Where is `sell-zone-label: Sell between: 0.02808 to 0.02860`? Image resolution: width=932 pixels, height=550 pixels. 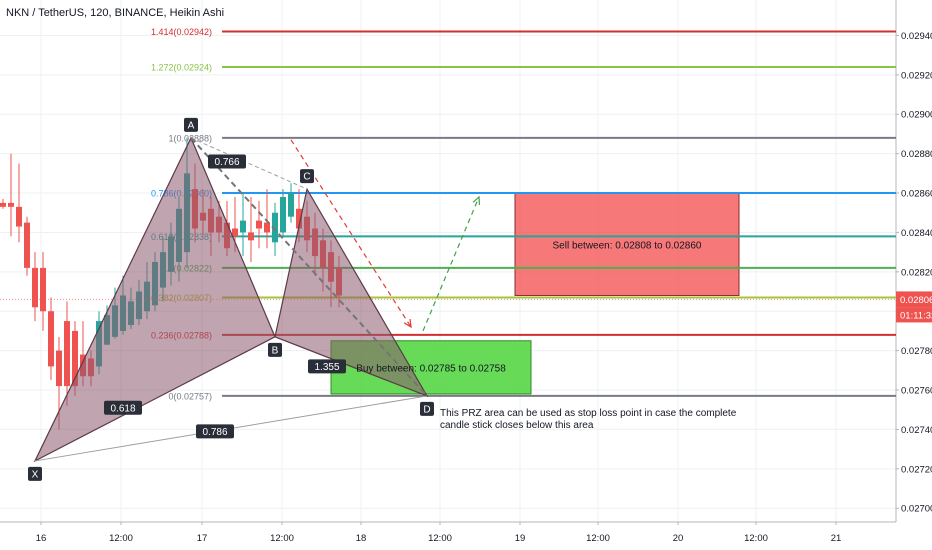 sell-zone-label: Sell between: 0.02808 to 0.02860 is located at coordinates (626, 245).